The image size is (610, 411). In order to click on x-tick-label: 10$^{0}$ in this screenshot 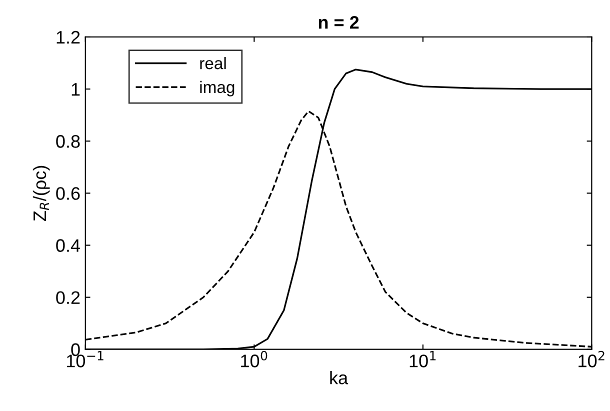, I will do `click(254, 359)`.